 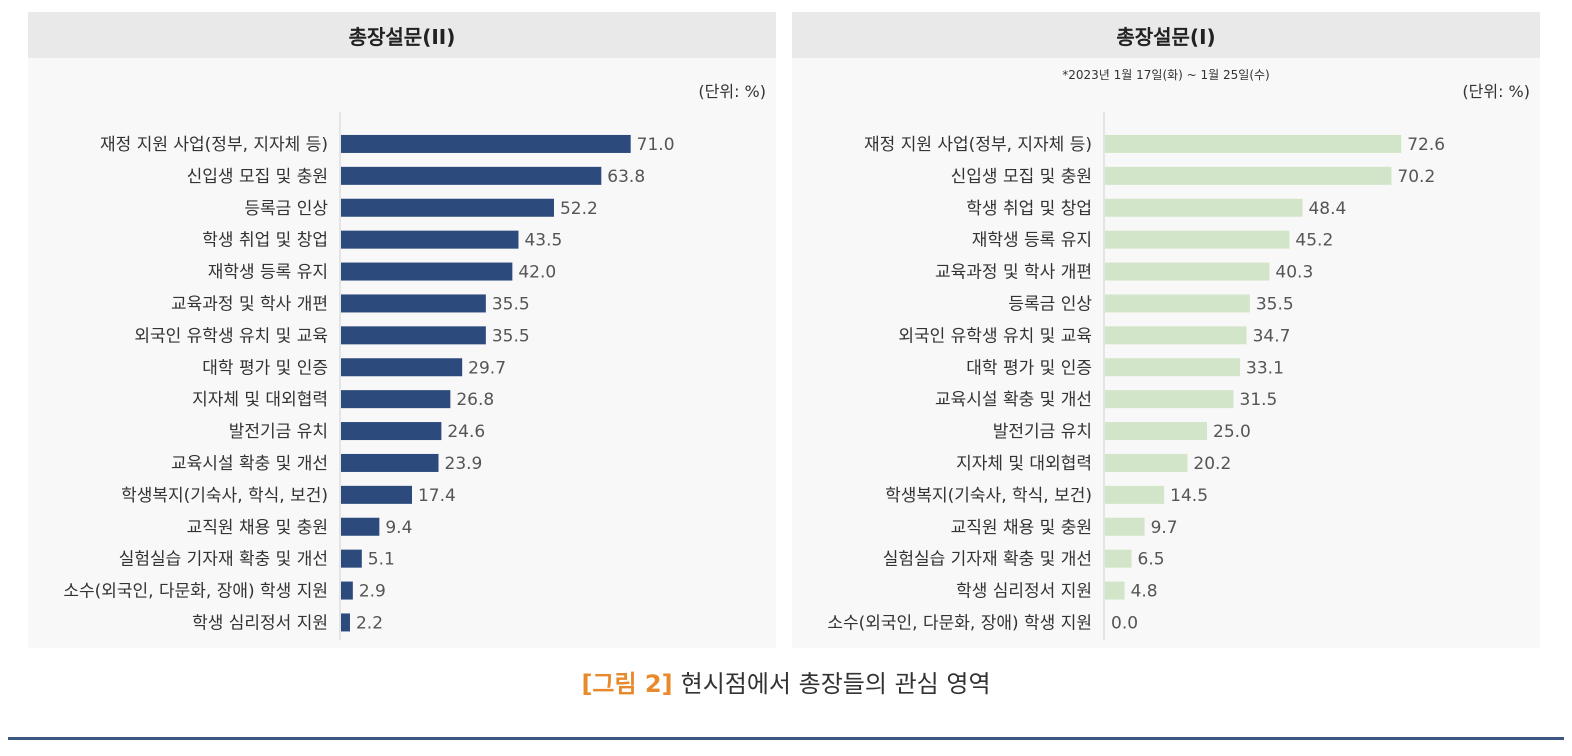 What do you see at coordinates (268, 273) in the screenshot?
I see `category-label-left: 재학생 등록 유지` at bounding box center [268, 273].